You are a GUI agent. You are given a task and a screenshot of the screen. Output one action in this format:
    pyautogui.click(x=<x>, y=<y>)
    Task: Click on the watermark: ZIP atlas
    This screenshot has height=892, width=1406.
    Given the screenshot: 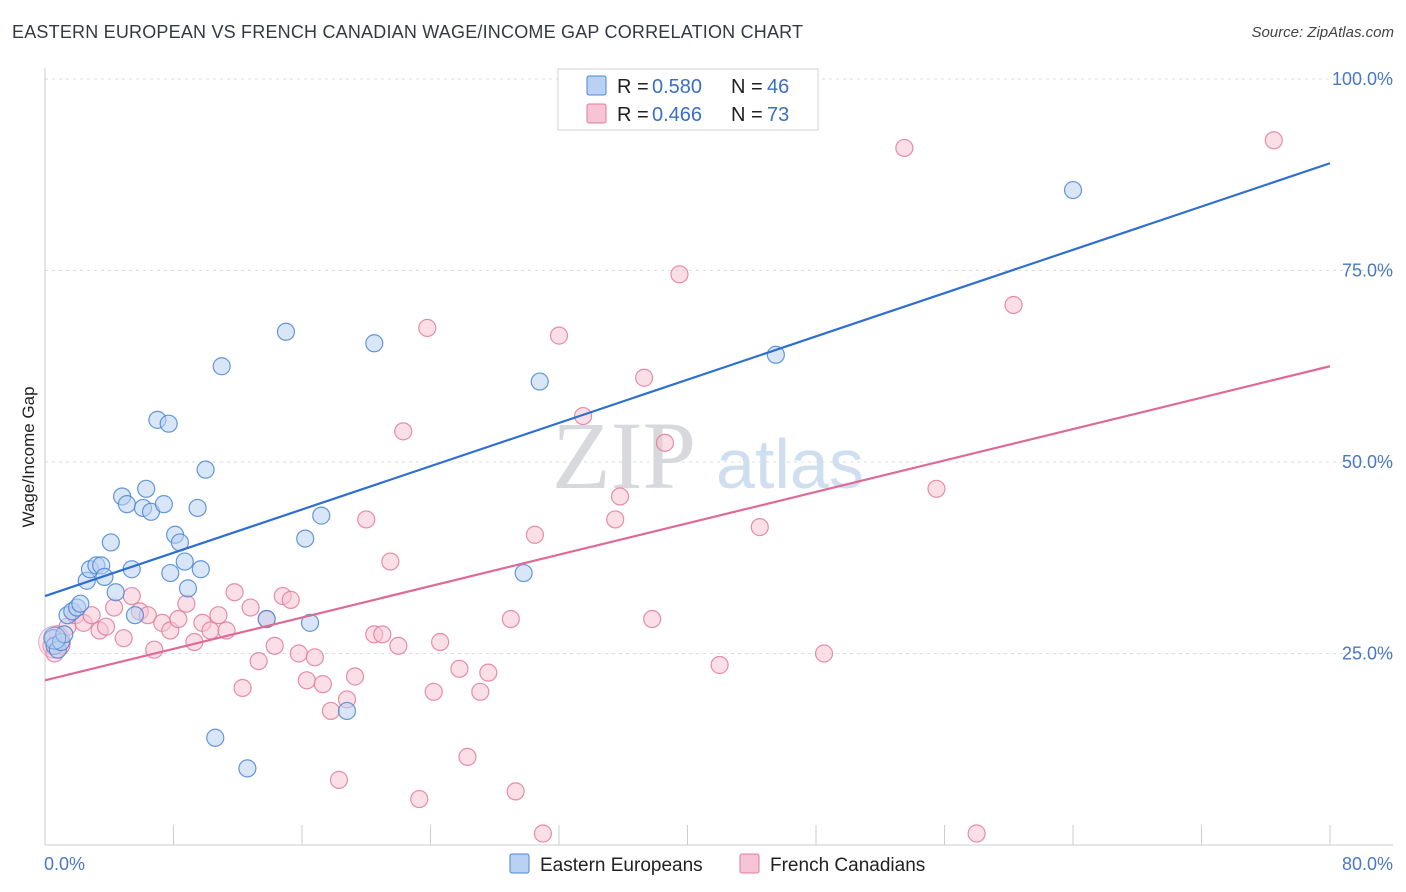 What is the action you would take?
    pyautogui.click(x=708, y=455)
    